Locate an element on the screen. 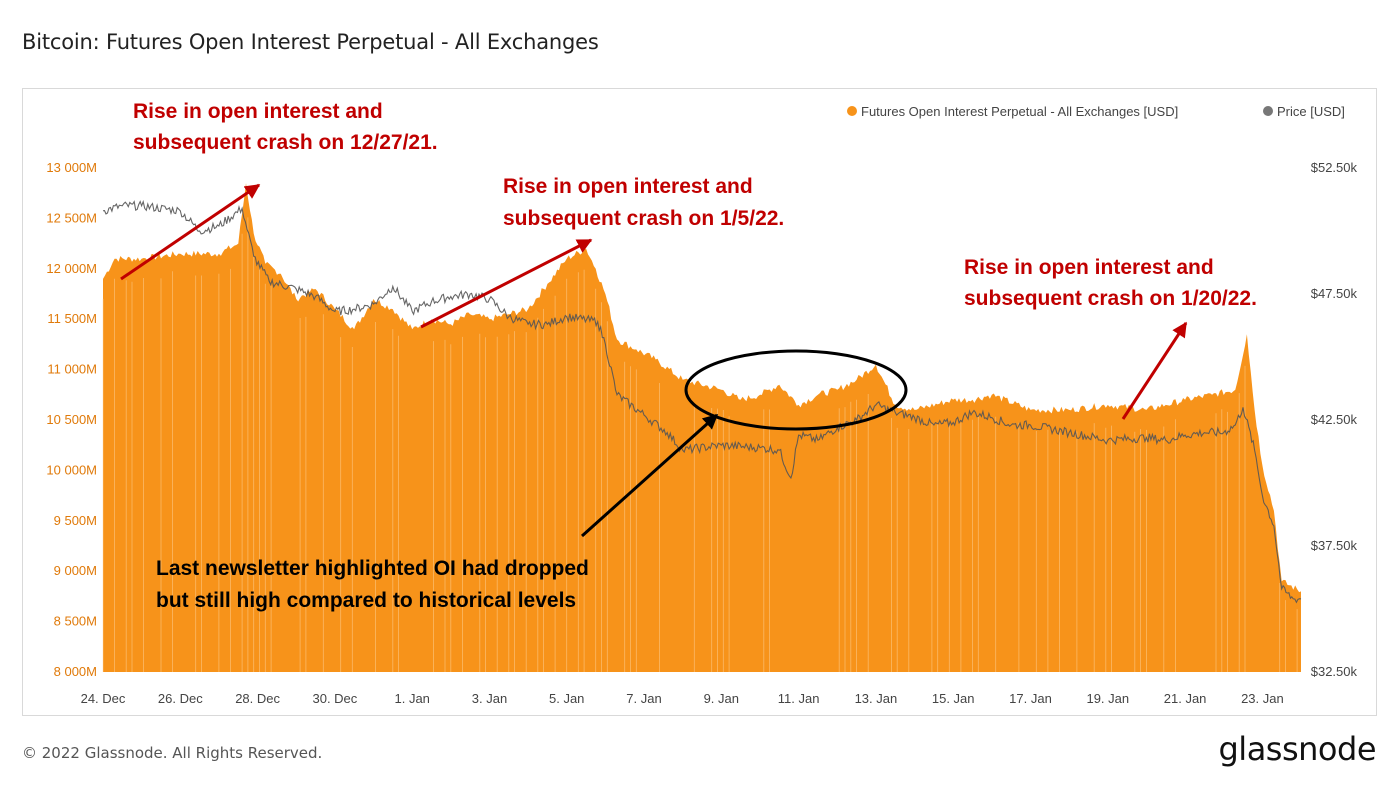 The image size is (1400, 786). x-tick-label: 19. Jan is located at coordinates (1107, 698).